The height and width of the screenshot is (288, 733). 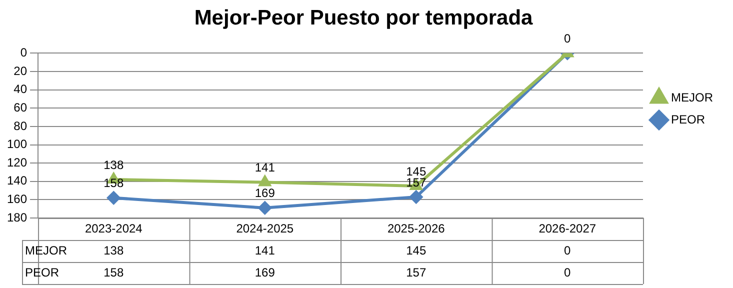 I want to click on annotation: 0, so click(x=568, y=39).